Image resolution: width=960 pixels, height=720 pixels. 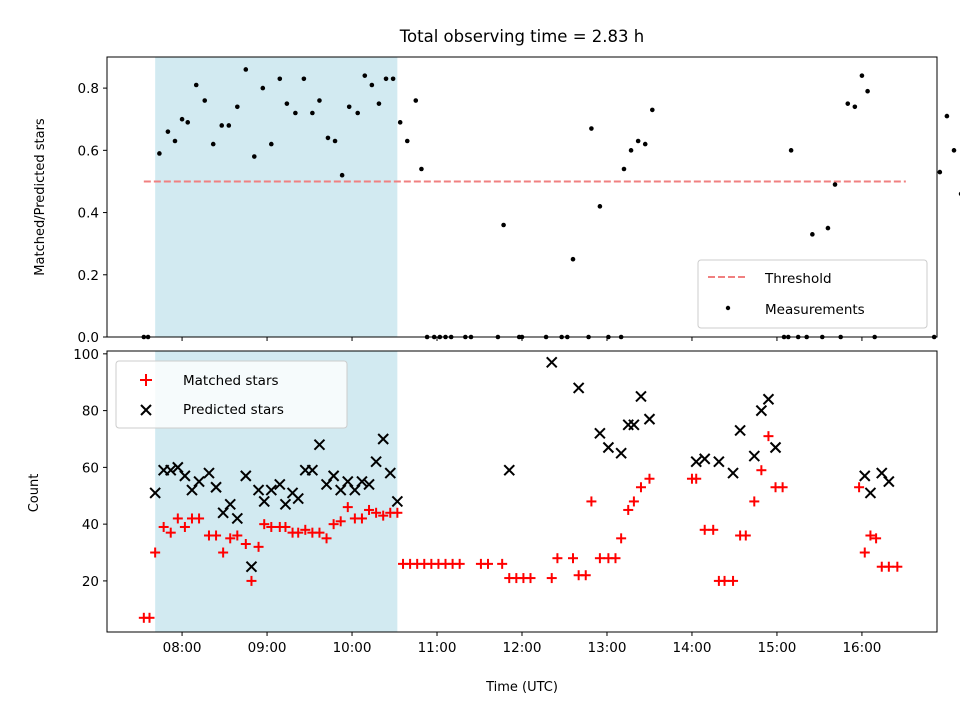 What do you see at coordinates (40, 197) in the screenshot?
I see `ratio-y-axis-label: Matched/Predicted stars` at bounding box center [40, 197].